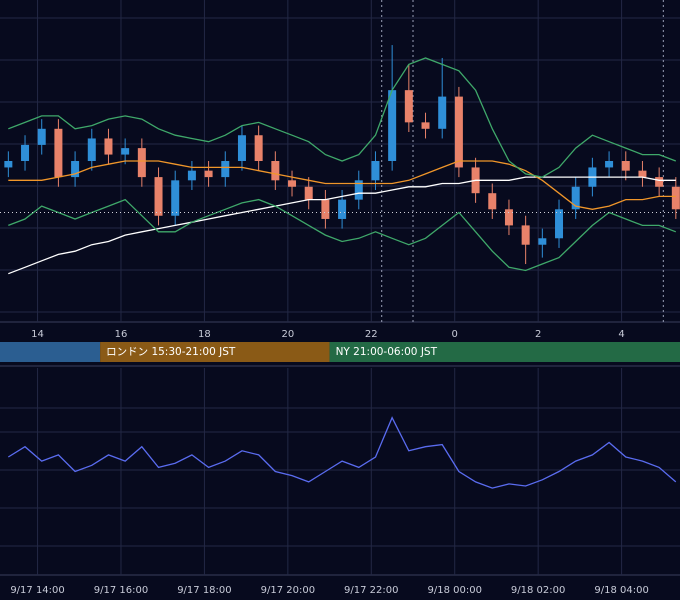 Image resolution: width=680 pixels, height=600 pixels. Describe the element at coordinates (538, 590) in the screenshot. I see `x-tick-label: 9/18 02:00` at that location.